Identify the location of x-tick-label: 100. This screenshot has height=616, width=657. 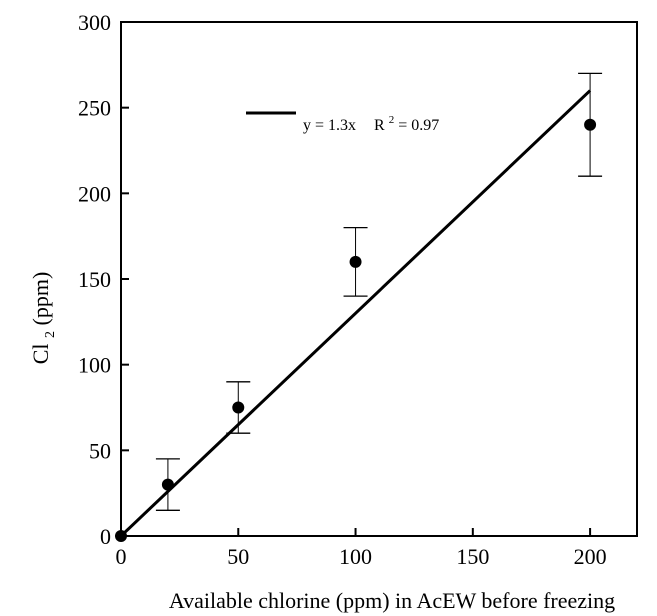
(355, 556).